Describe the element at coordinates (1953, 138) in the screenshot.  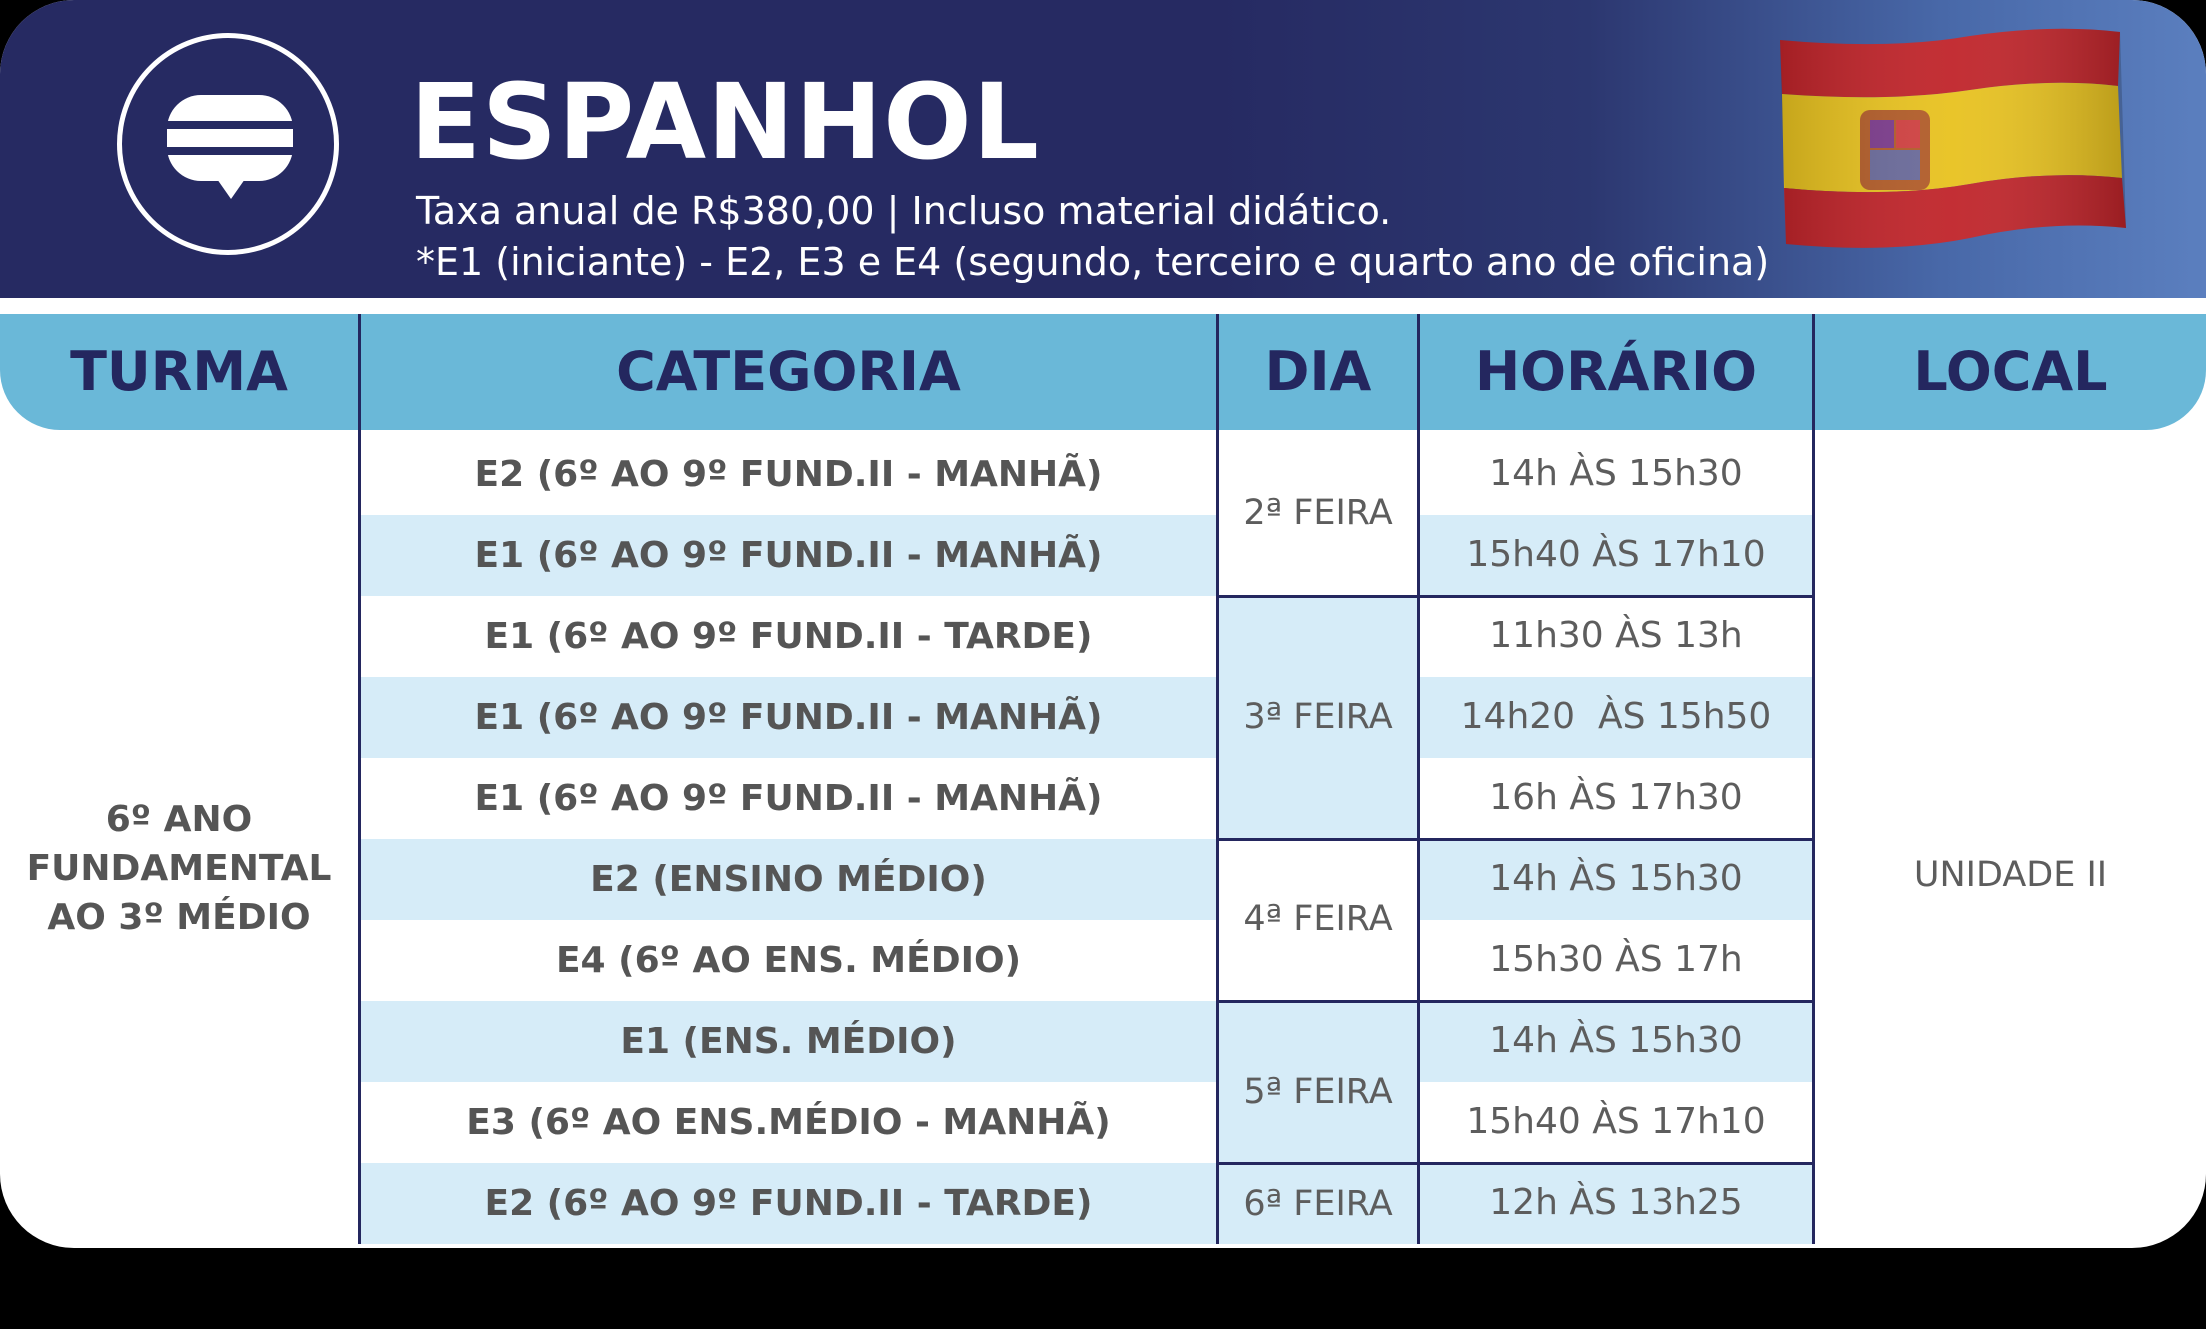
I see `spain-flag-icon` at that location.